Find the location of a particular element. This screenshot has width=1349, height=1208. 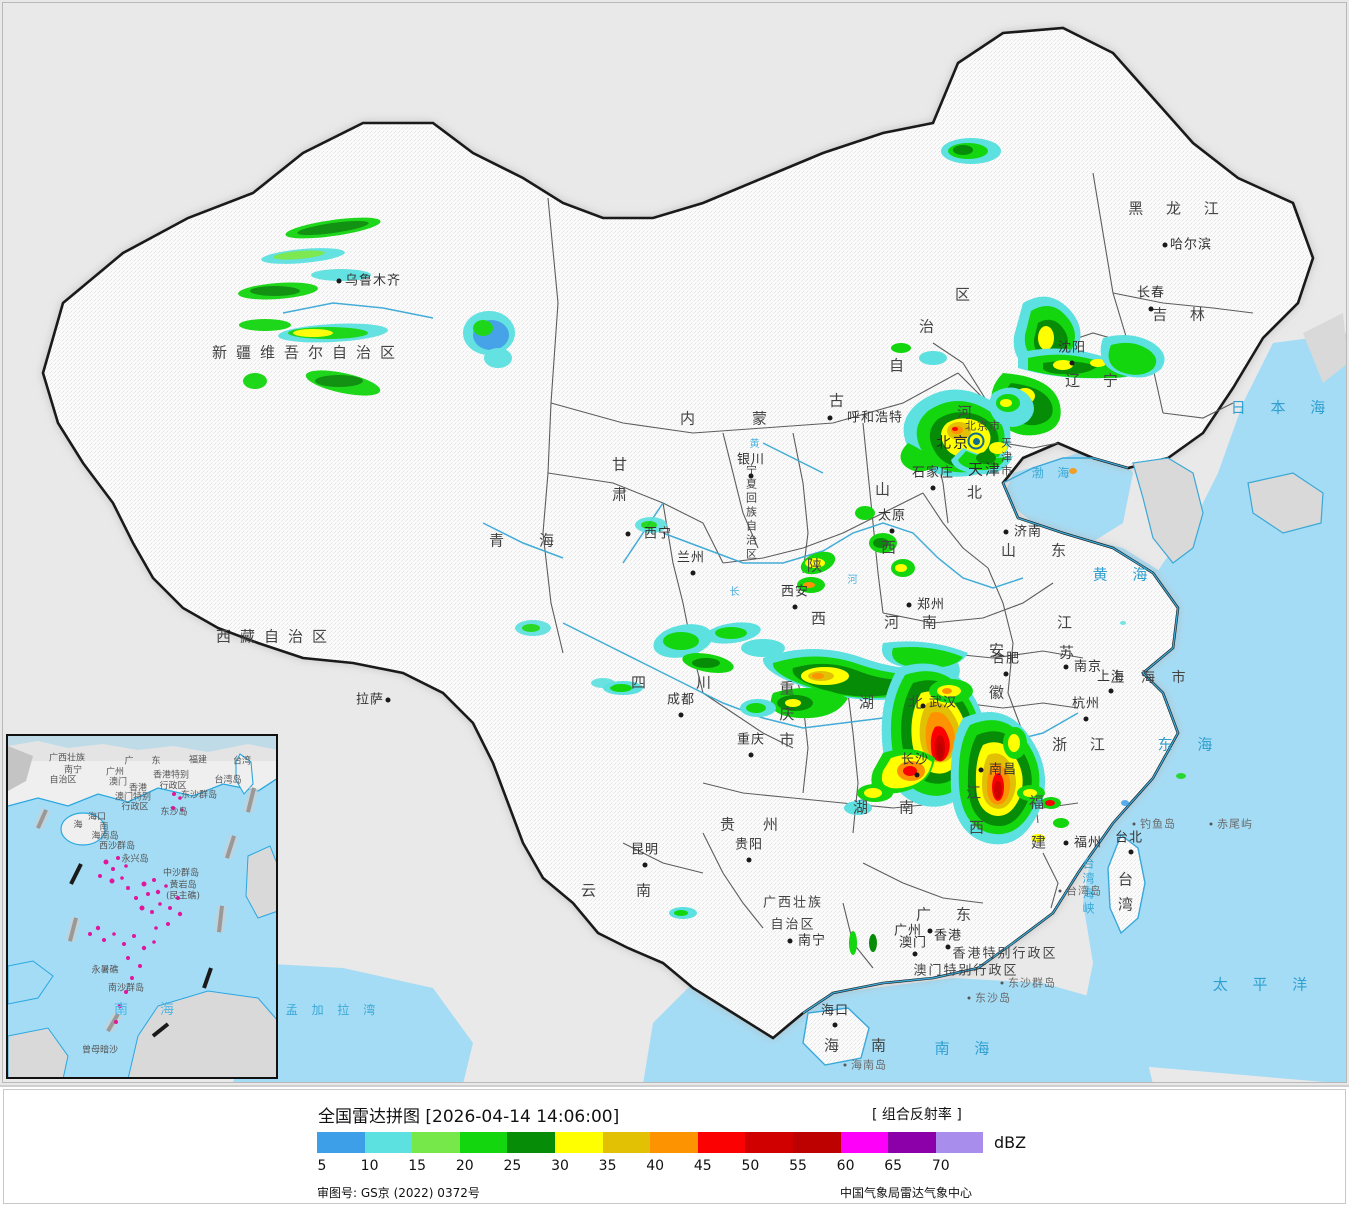

dbz-tick-labels: 5 10 15 20 25 30 35 40 45 50 55 60 65 70 is located at coordinates (667, 1167).